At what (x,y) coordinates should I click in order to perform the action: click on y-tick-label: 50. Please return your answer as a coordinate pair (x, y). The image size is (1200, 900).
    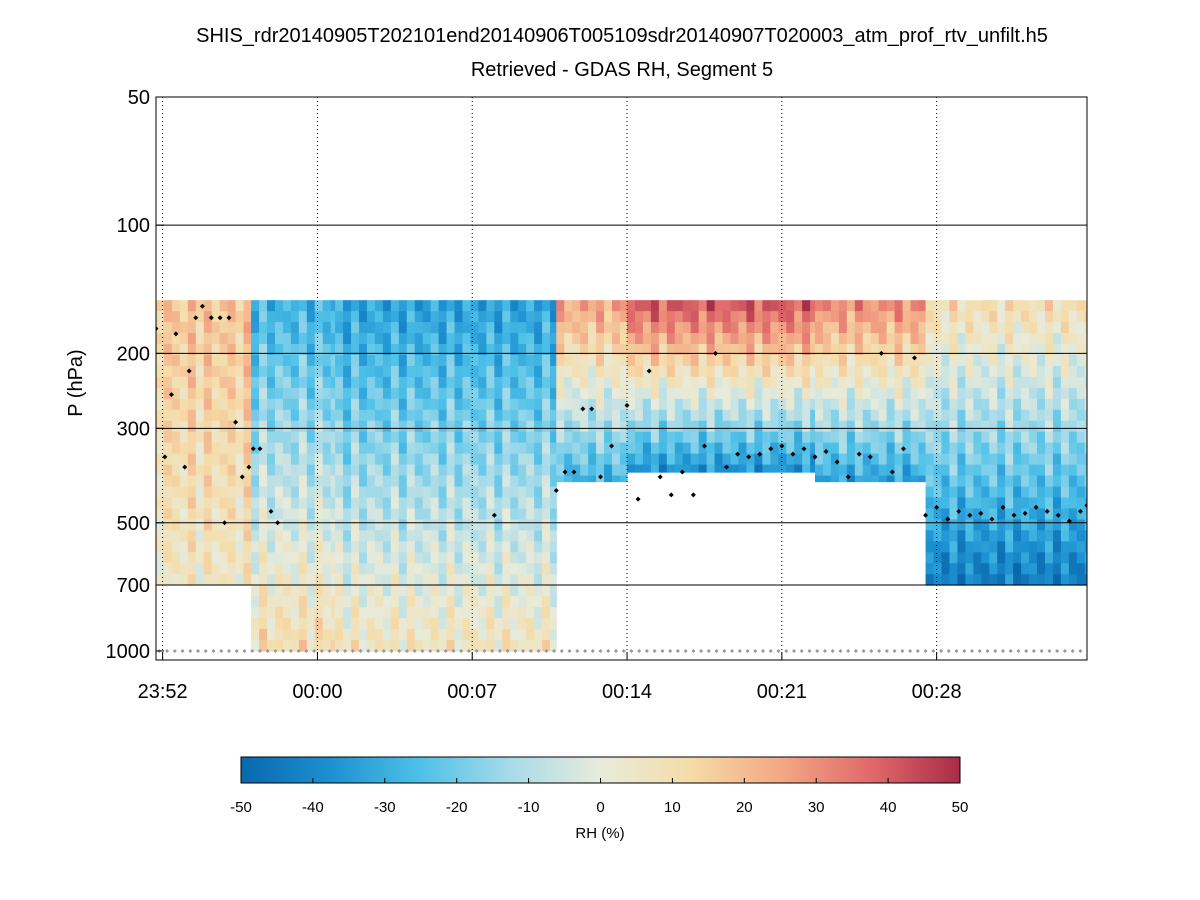
    Looking at the image, I should click on (139, 98).